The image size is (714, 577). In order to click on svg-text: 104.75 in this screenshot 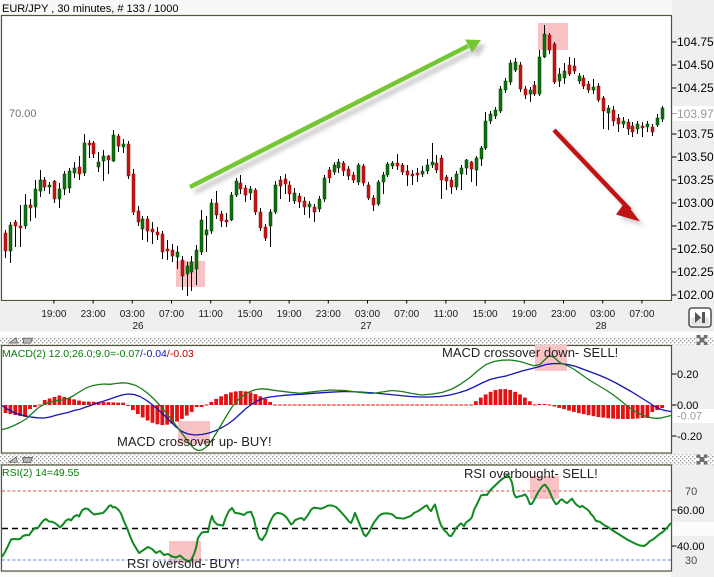, I will do `click(695, 42)`.